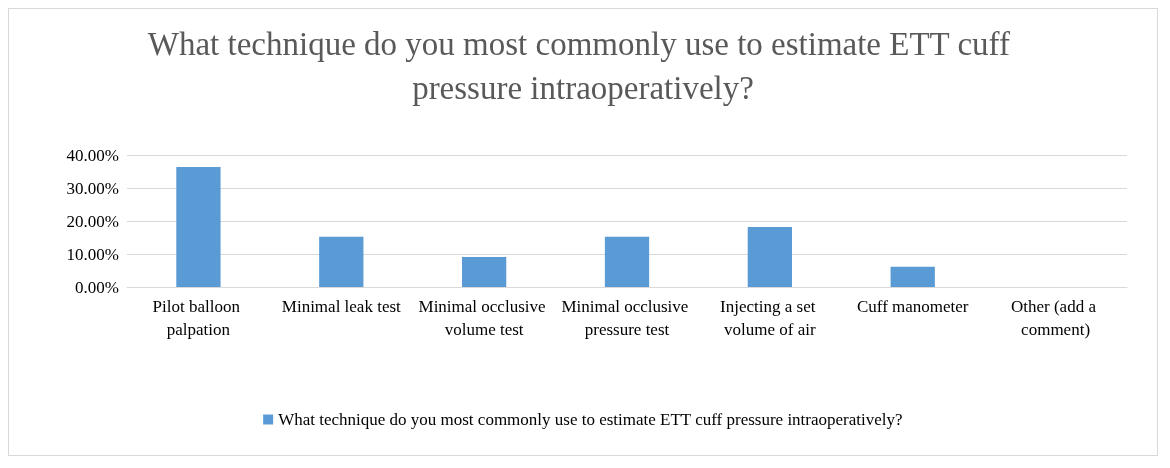 The width and height of the screenshot is (1170, 468). Describe the element at coordinates (627, 318) in the screenshot. I see `x-tick-label: Minimal occlusive pressure test` at that location.